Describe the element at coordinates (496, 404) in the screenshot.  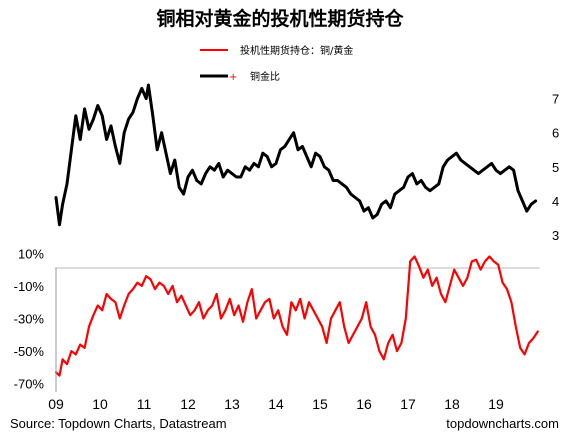
I see `x-tick-label: 19` at that location.